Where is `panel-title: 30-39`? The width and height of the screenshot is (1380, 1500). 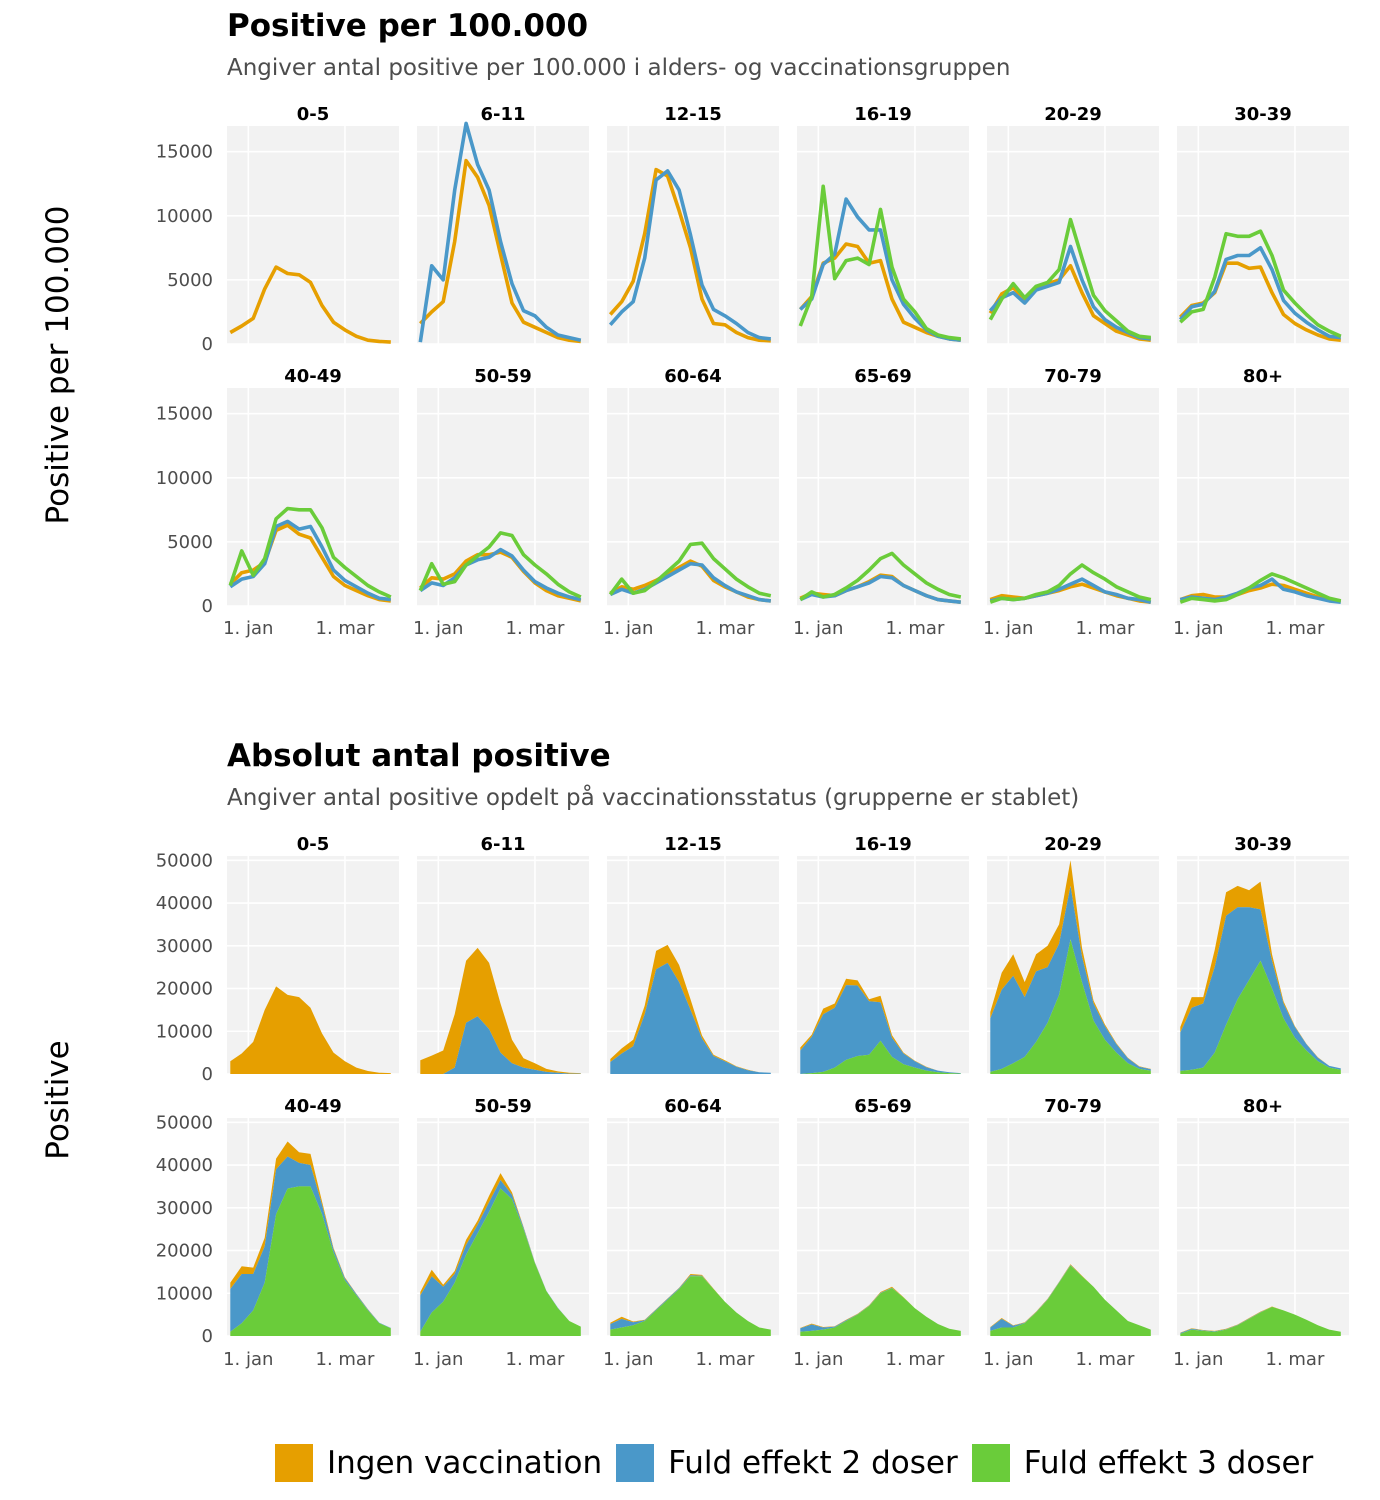 panel-title: 30-39 is located at coordinates (1263, 844).